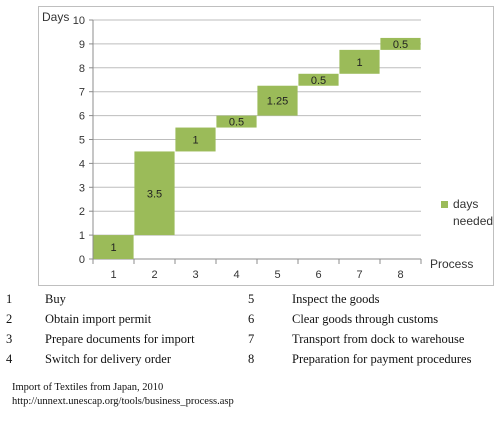 This screenshot has height=428, width=503. What do you see at coordinates (444, 204) in the screenshot?
I see `legend-swatch` at bounding box center [444, 204].